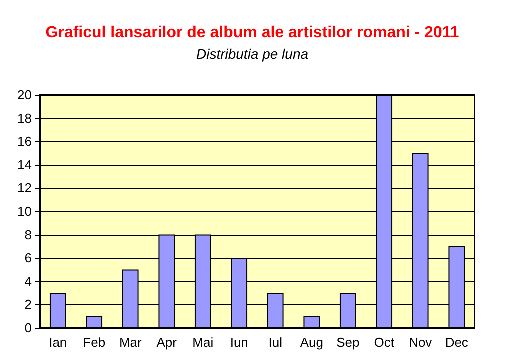 This screenshot has height=358, width=505. I want to click on y-tick-label: 6, so click(28, 258).